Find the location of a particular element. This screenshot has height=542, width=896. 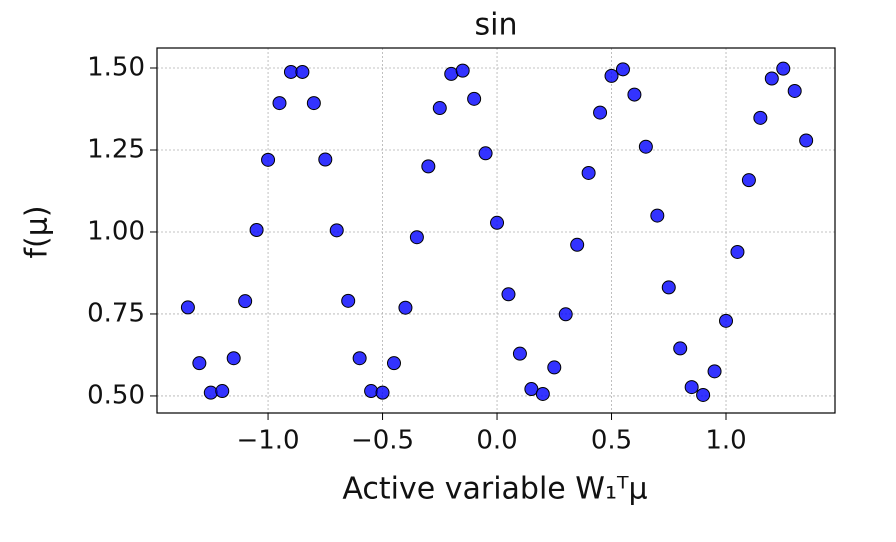

y-tick-label: 1.00 is located at coordinates (116, 231).